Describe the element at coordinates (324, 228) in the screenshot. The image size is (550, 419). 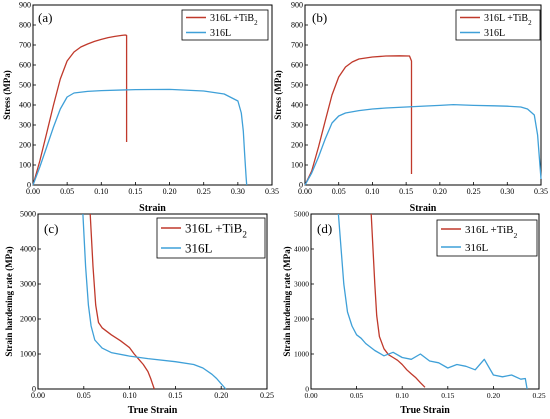
I see `panel-label: (d)` at that location.